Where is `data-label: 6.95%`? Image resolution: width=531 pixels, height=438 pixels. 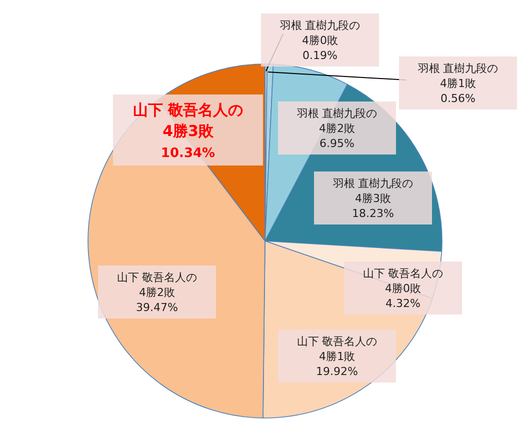
data-label: 6.95% is located at coordinates (337, 143).